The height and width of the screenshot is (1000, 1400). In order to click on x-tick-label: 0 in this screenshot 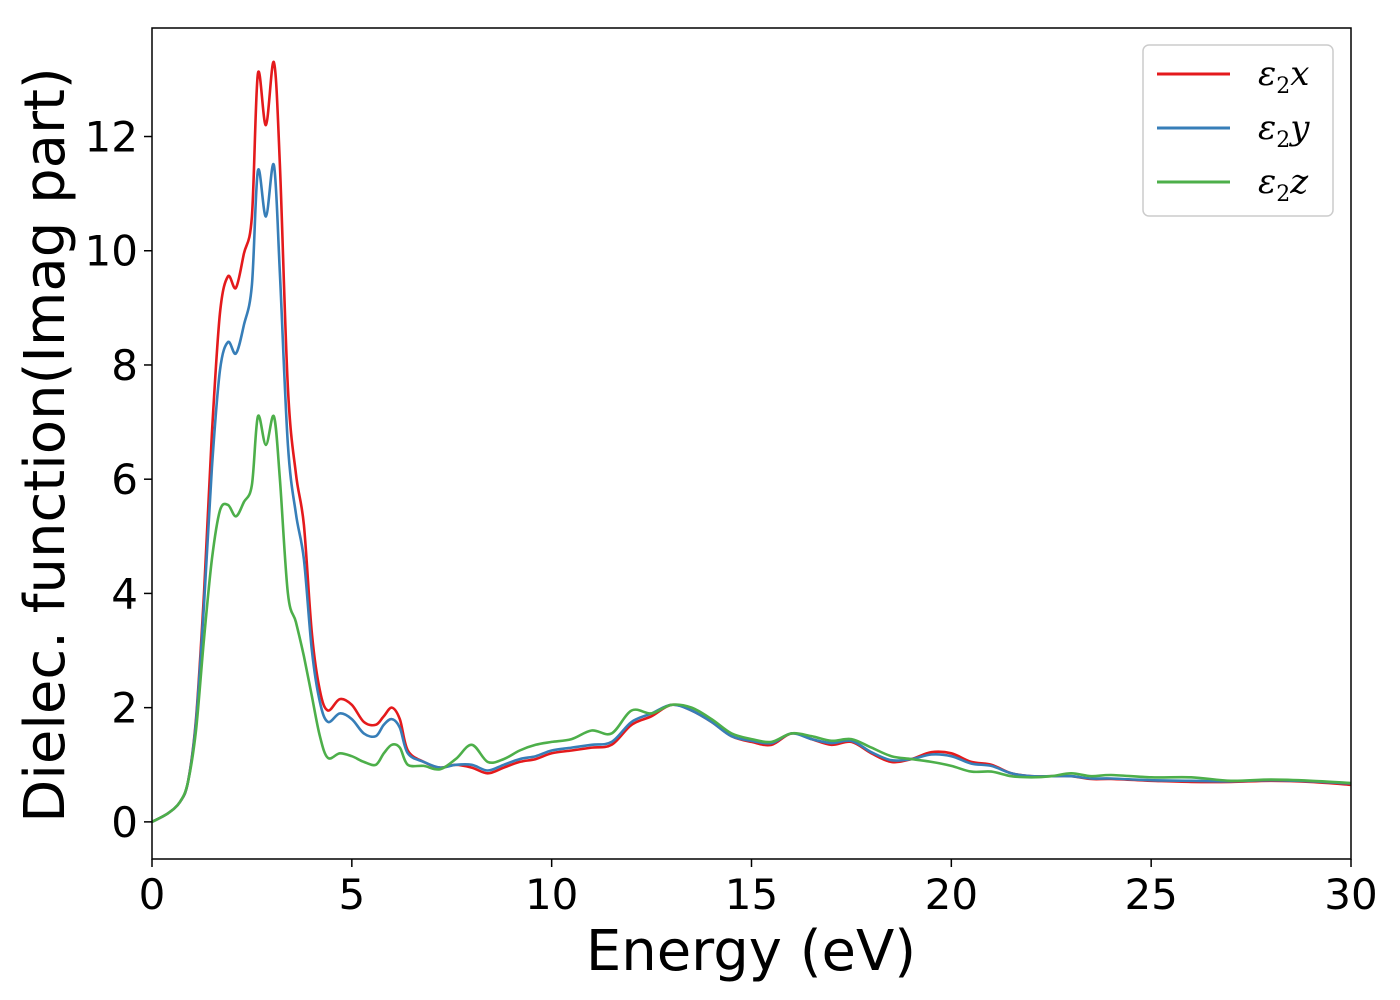, I will do `click(152, 894)`.